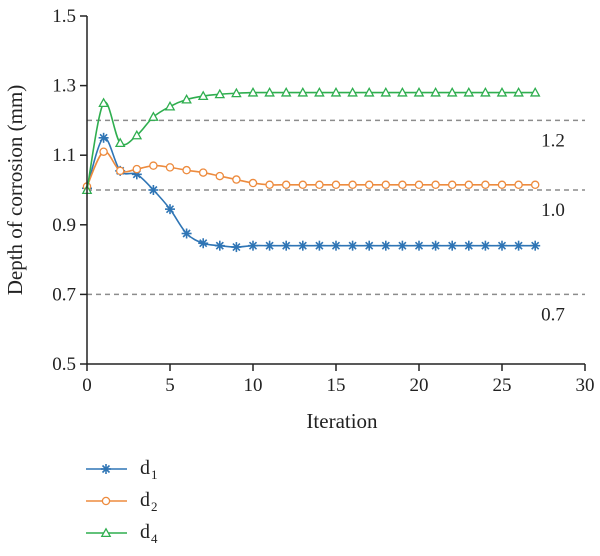 This screenshot has height=556, width=600. What do you see at coordinates (64, 294) in the screenshot?
I see `y-tick-label: 0.7` at bounding box center [64, 294].